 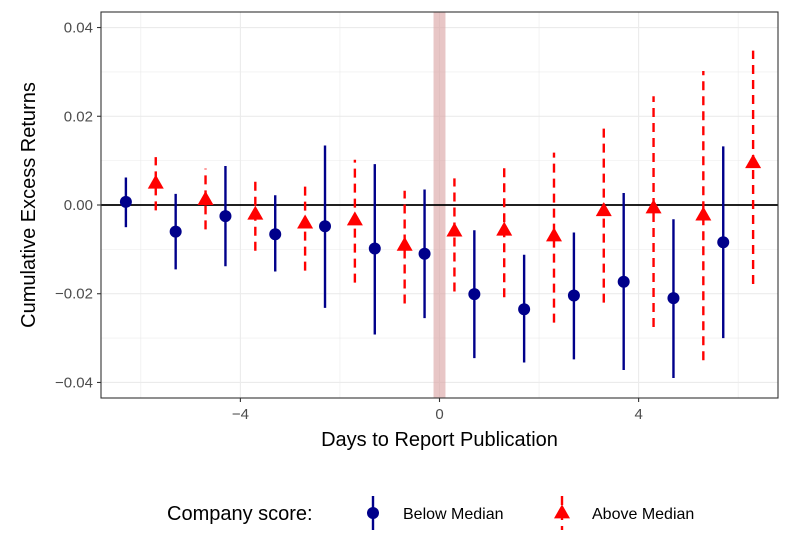 I want to click on legend-title: Company score:, so click(x=240, y=514).